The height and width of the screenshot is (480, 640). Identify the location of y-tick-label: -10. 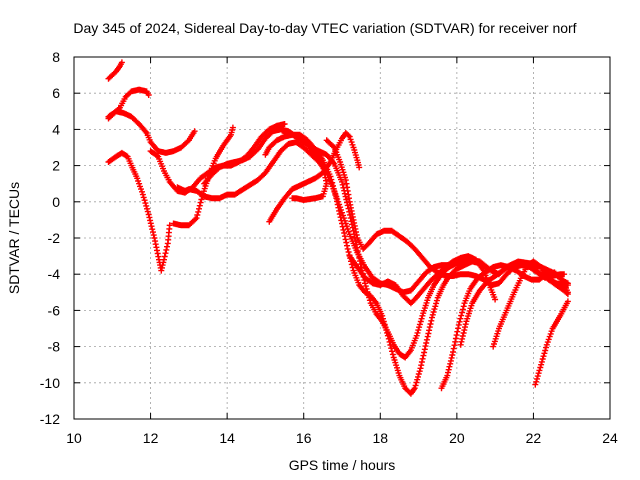
(50, 383).